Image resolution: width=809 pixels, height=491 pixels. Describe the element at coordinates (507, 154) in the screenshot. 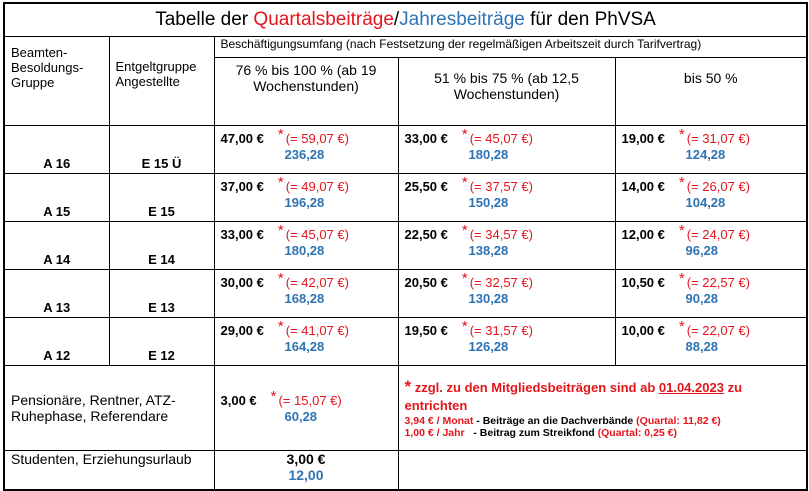

I see `year-line: 180,28` at that location.